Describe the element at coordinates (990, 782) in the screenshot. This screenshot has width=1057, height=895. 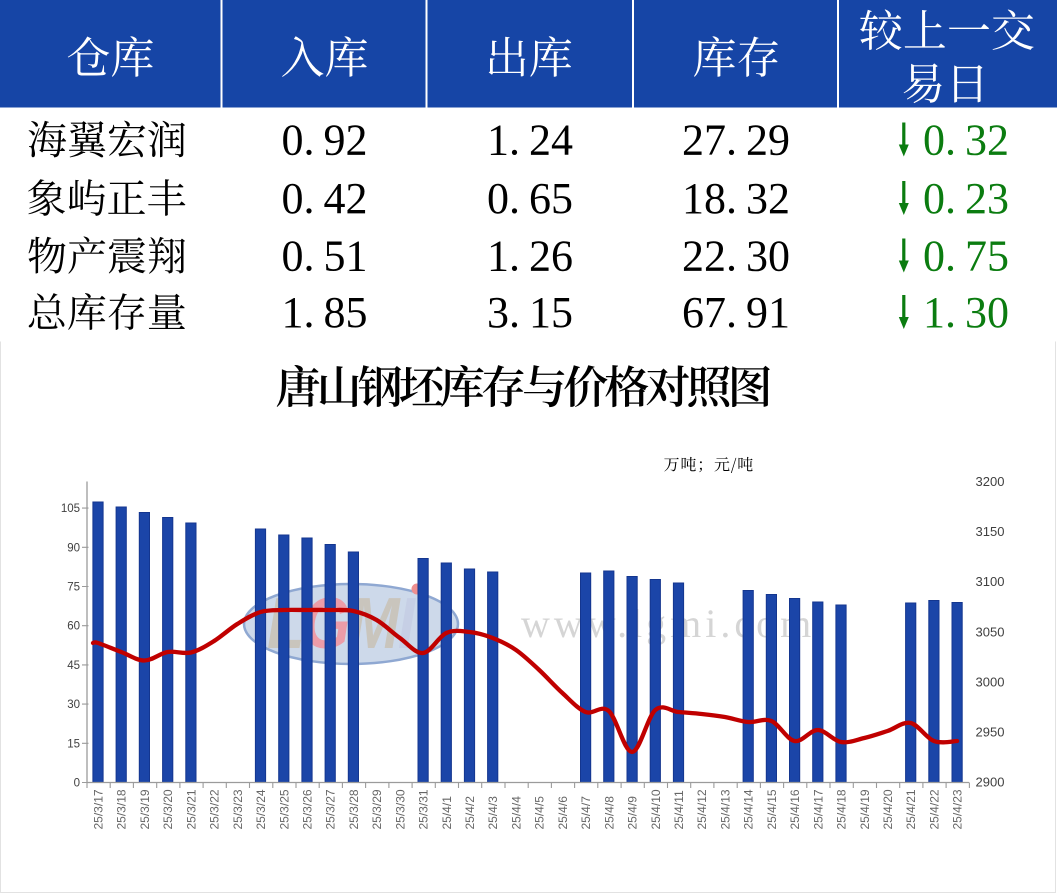
I see `svg-text: 2900` at that location.